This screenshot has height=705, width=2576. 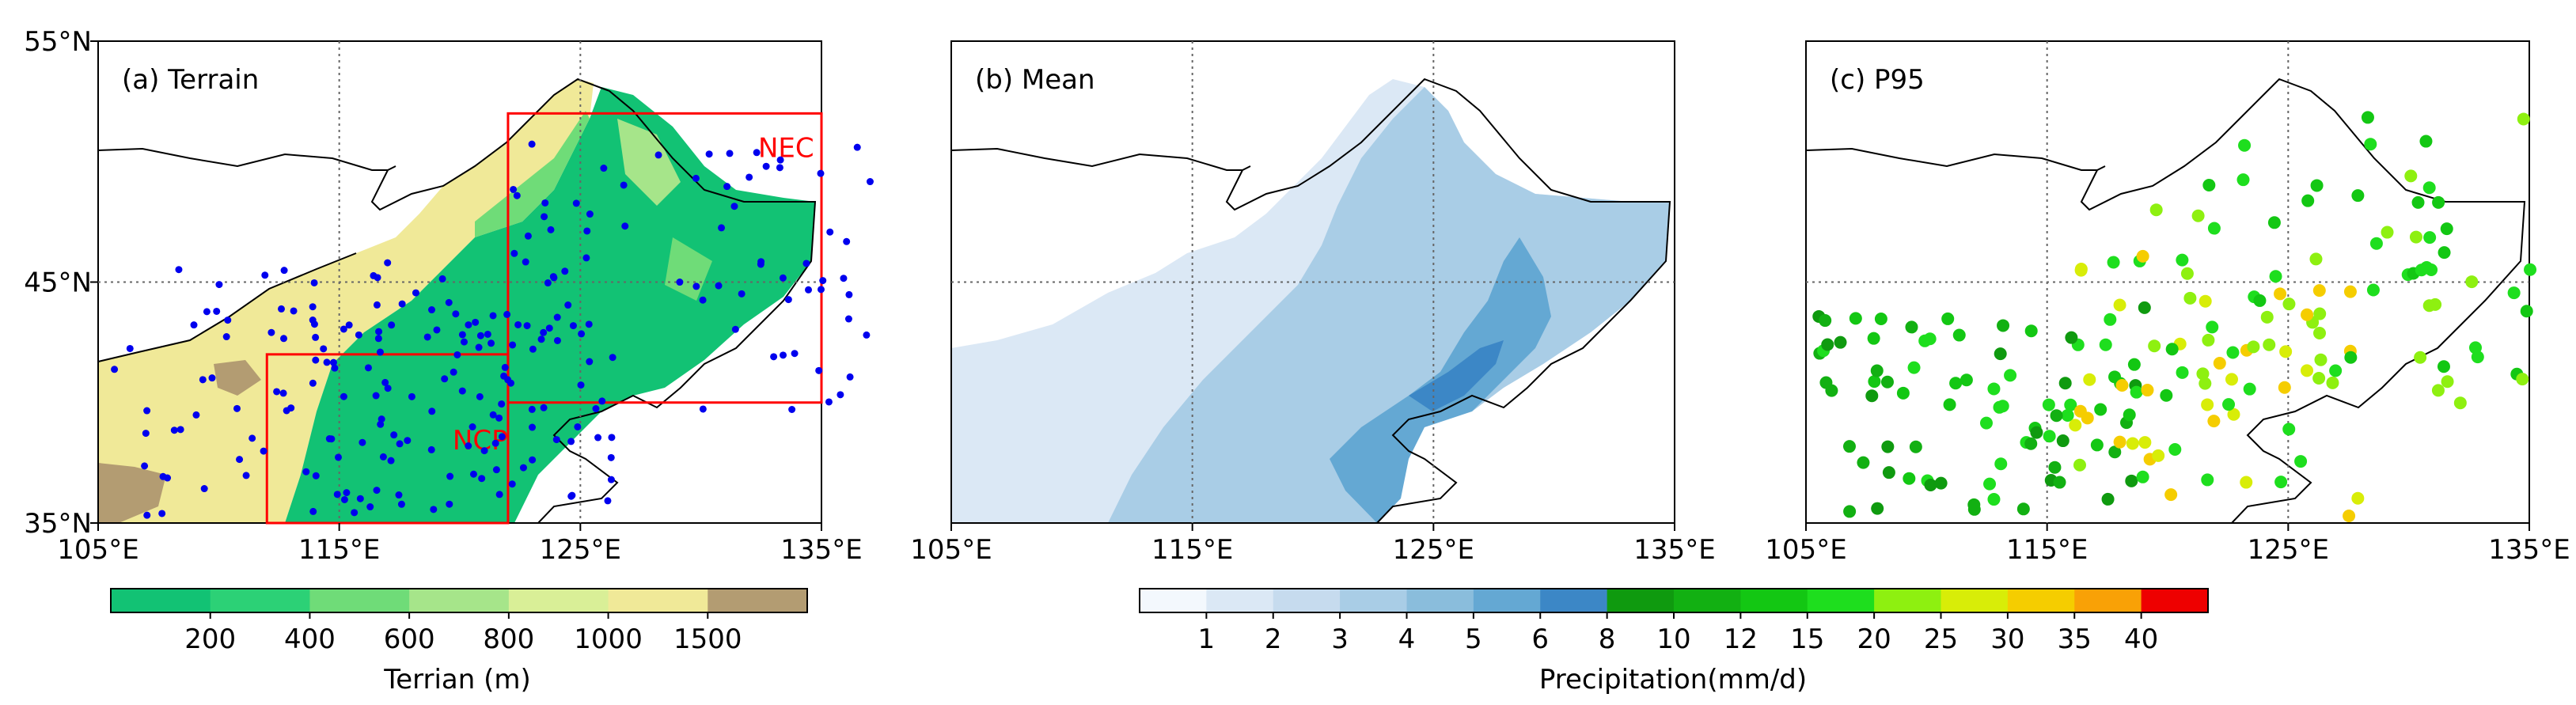 What do you see at coordinates (688, 269) in the screenshot?
I see `terrain-fill-mid3` at bounding box center [688, 269].